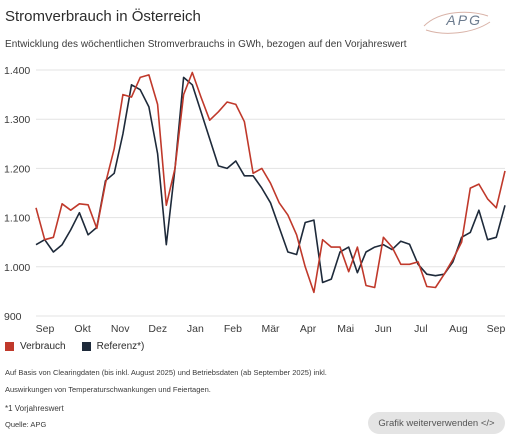 Image resolution: width=512 pixels, height=439 pixels. I want to click on x-tick-label: Mai, so click(345, 329).